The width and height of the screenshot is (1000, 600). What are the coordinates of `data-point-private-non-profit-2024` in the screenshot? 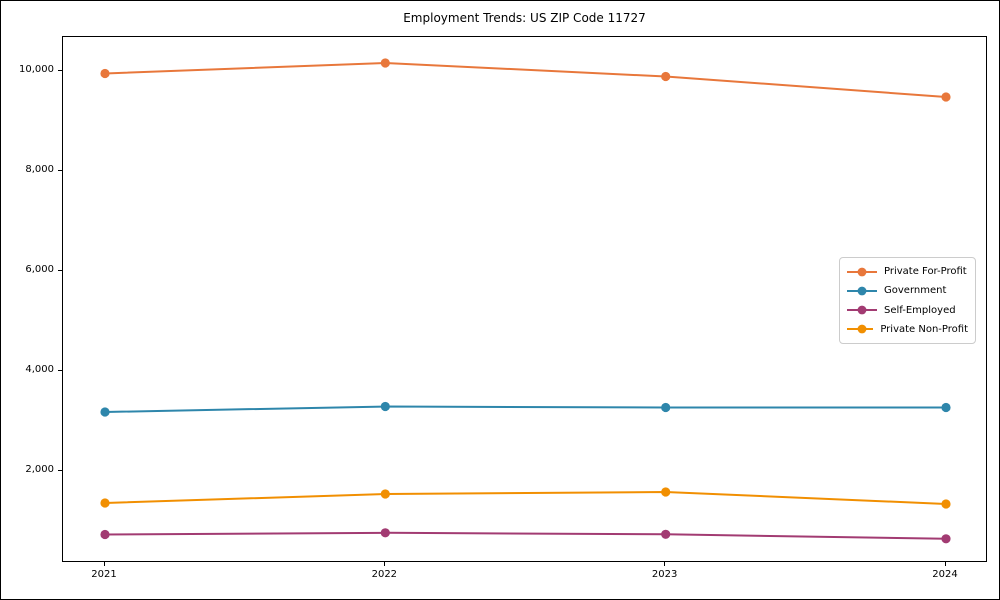 It's located at (946, 504).